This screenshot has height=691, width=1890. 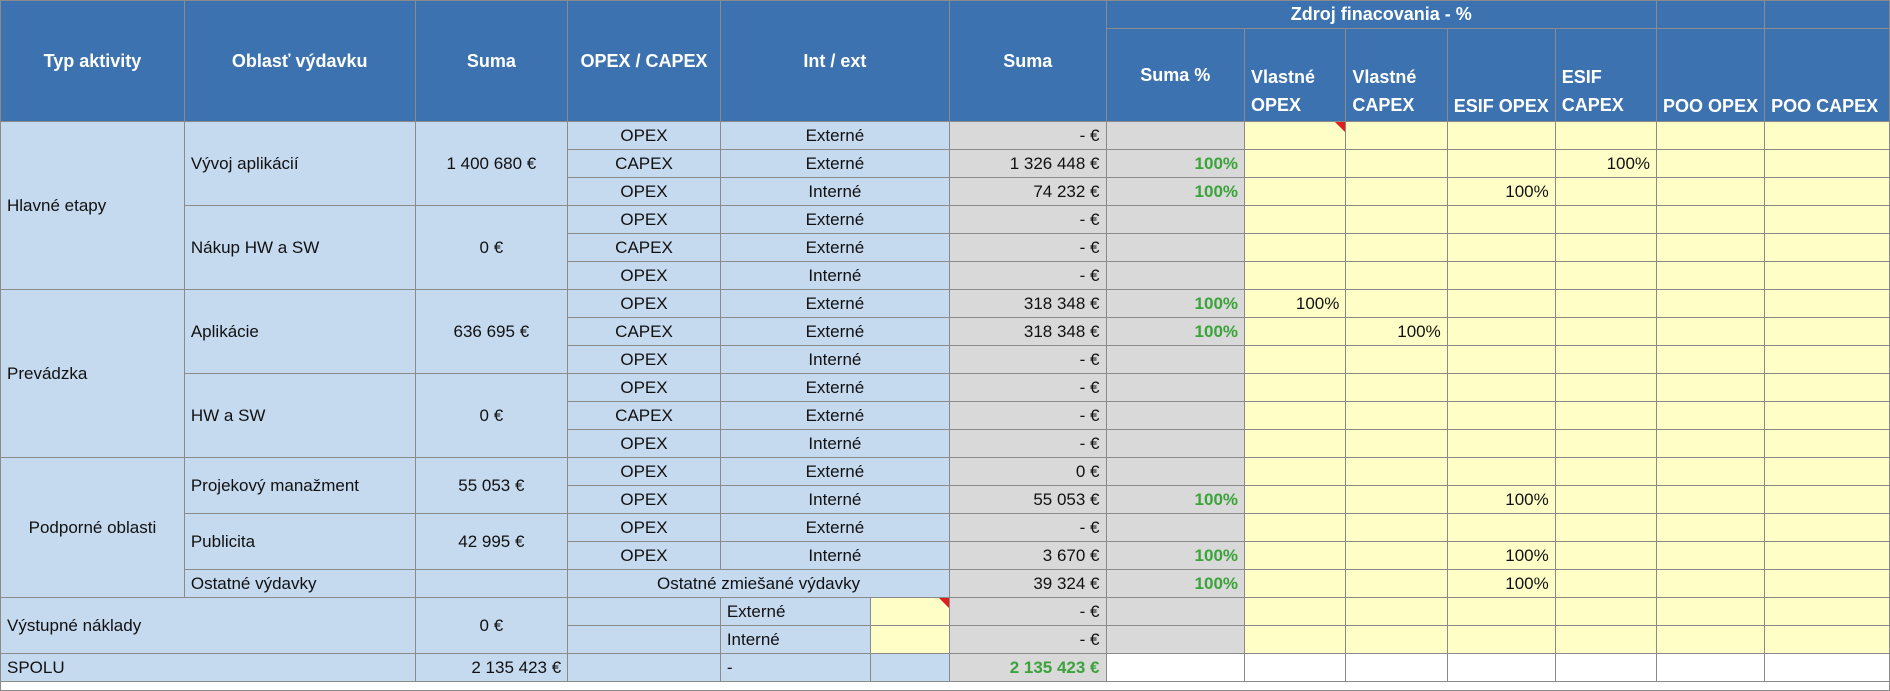 What do you see at coordinates (1606, 75) in the screenshot?
I see `header-esif-capex: ESIF CAPEX` at bounding box center [1606, 75].